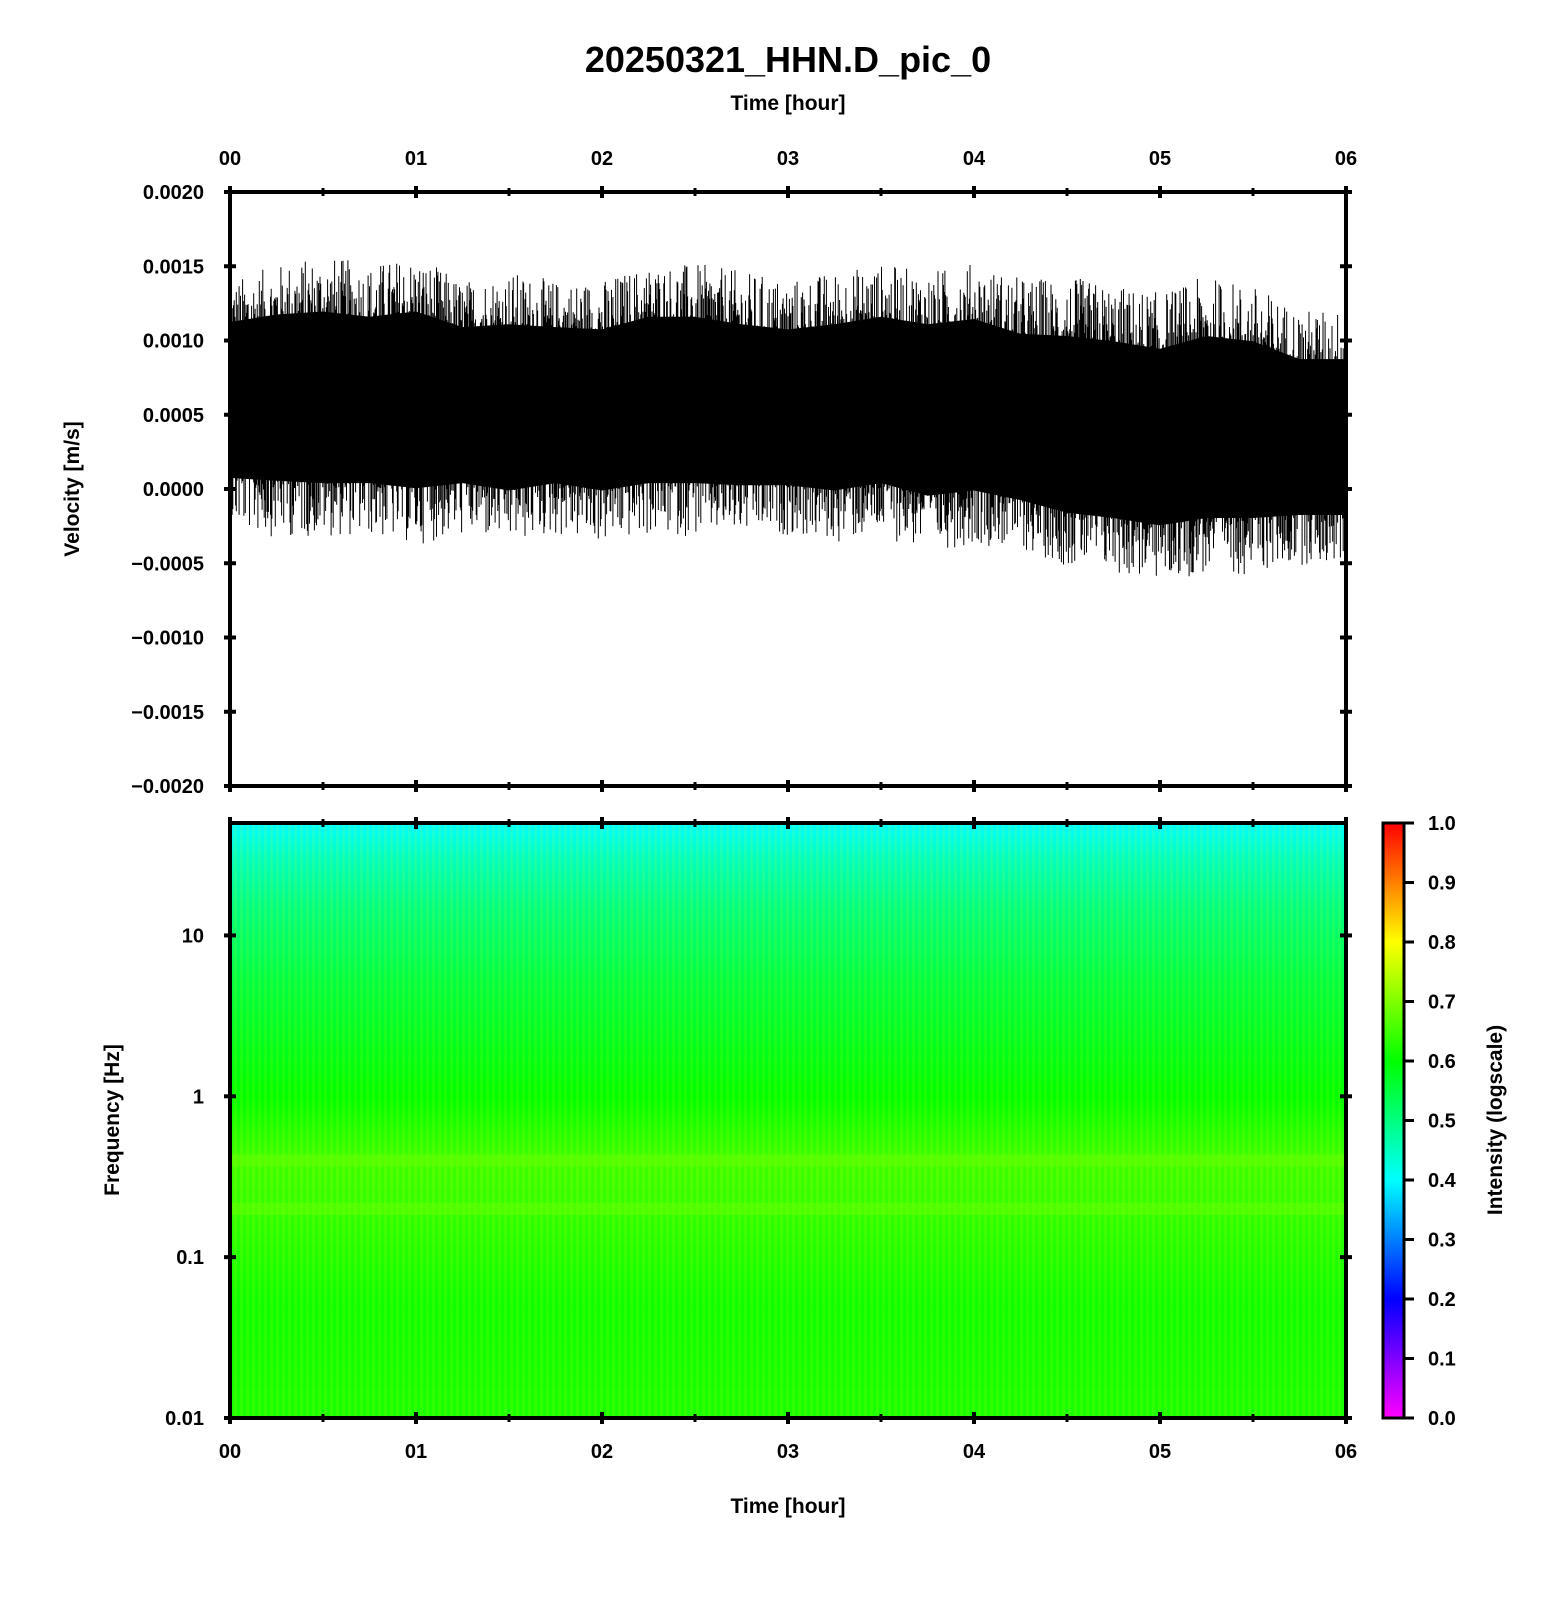 This screenshot has height=1600, width=1556. Describe the element at coordinates (1442, 1241) in the screenshot. I see `colorbar-tick-label: 0.3` at that location.